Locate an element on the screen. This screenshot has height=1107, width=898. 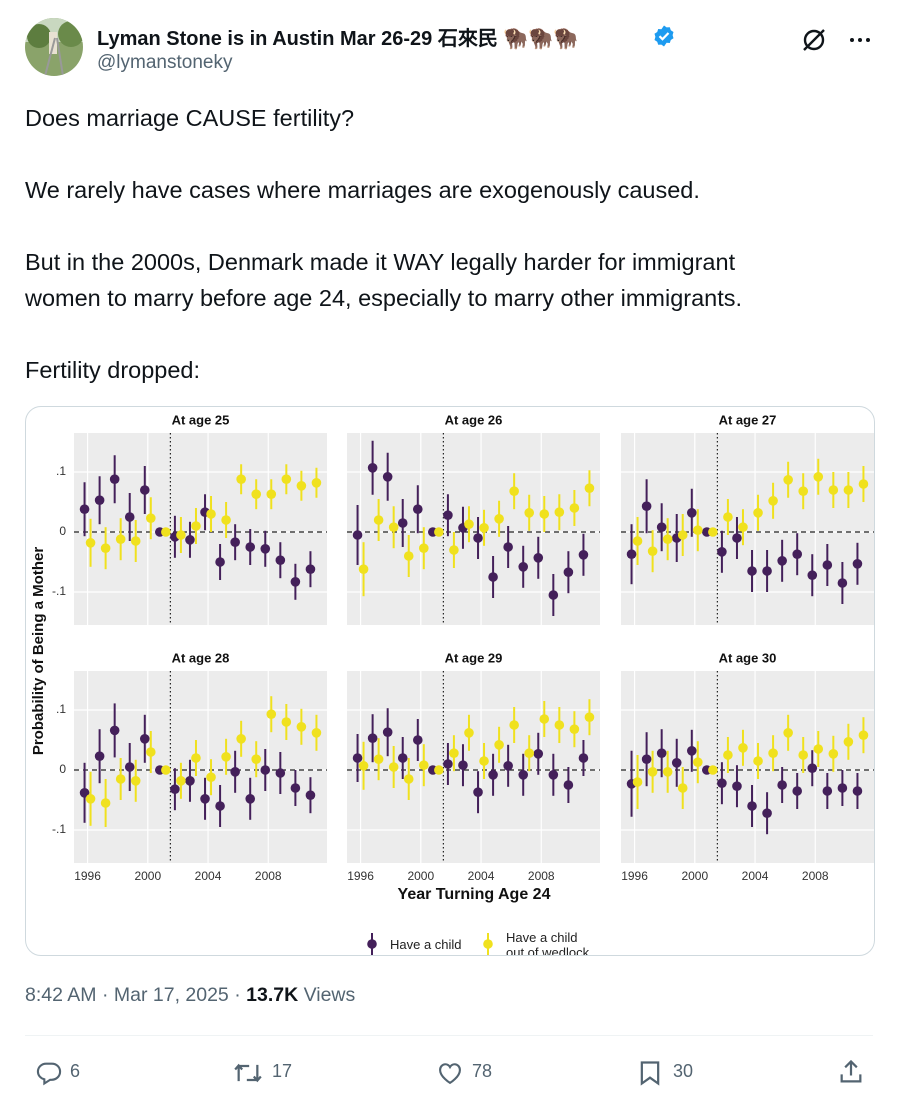
more-menu is located at coordinates (860, 40).